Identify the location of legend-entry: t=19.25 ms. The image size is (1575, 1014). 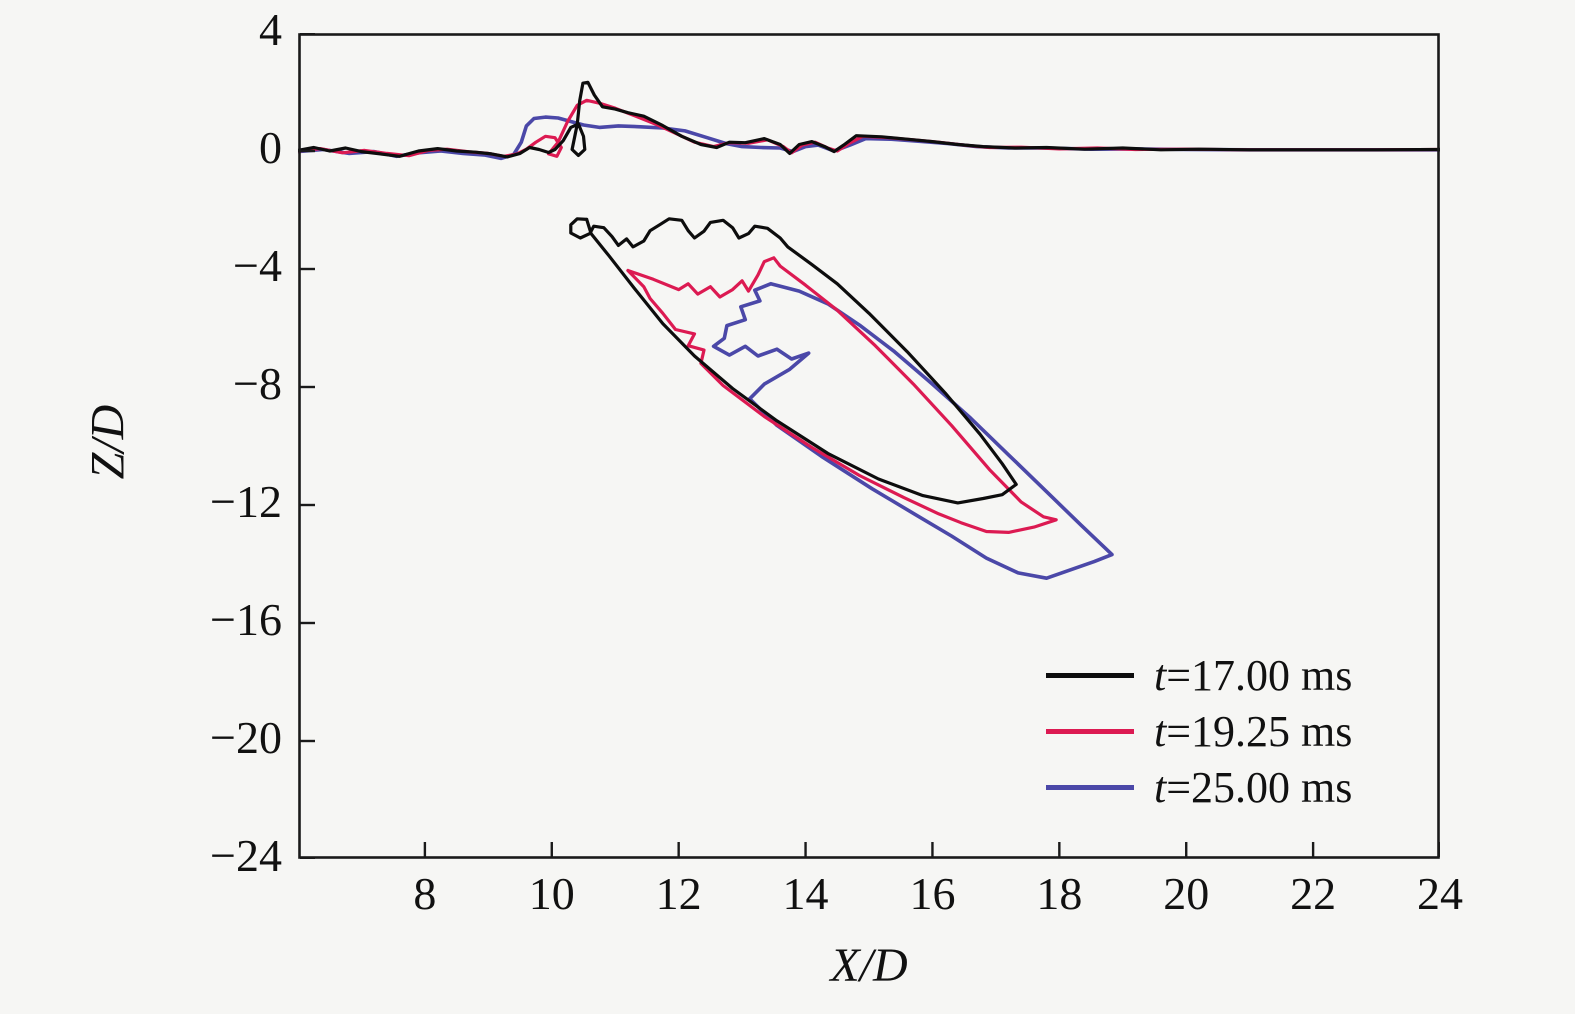
(1199, 731).